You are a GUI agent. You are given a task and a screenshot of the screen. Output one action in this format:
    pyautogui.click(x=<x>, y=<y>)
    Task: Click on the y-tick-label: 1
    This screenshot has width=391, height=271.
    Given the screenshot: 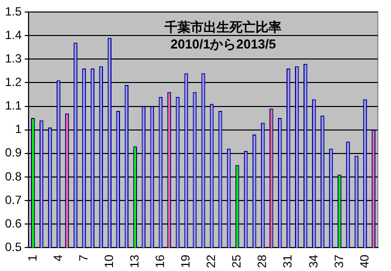 What is the action you would take?
    pyautogui.click(x=18, y=129)
    